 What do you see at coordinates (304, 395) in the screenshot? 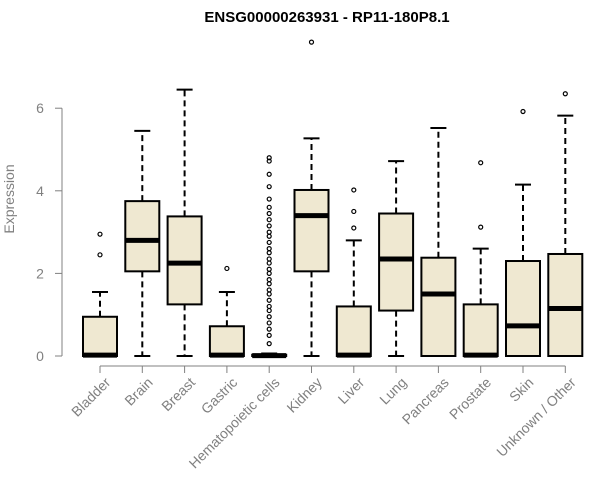
I see `x-tick-label: Kidney` at bounding box center [304, 395].